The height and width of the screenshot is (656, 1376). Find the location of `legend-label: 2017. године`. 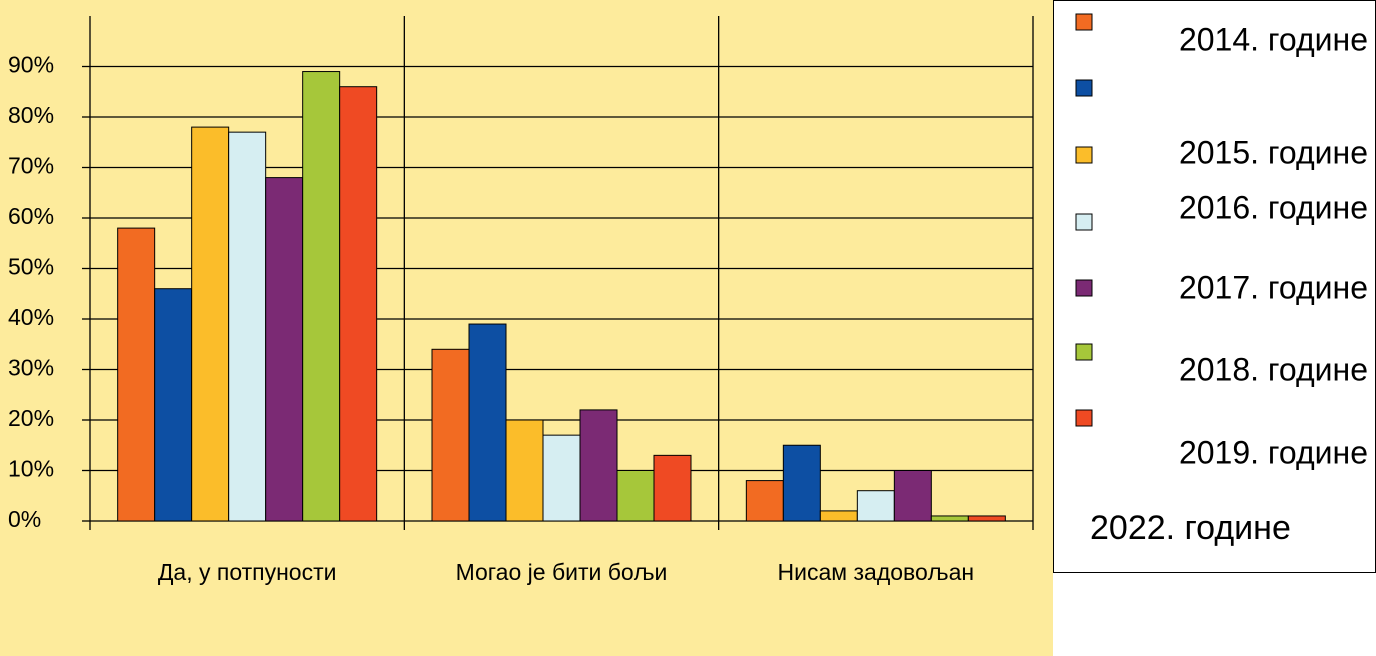

legend-label: 2017. године is located at coordinates (1273, 287).